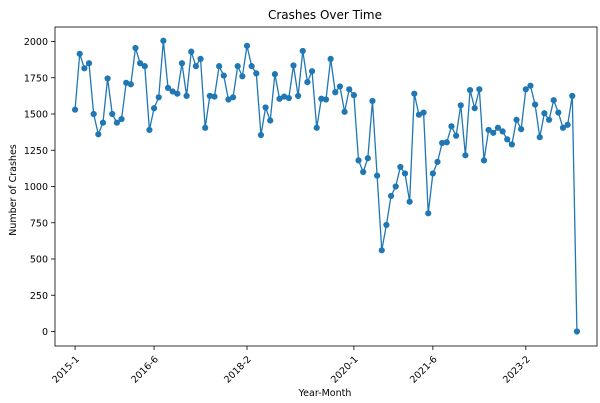  What do you see at coordinates (325, 15) in the screenshot?
I see `chart-title: Crashes Over Time` at bounding box center [325, 15].